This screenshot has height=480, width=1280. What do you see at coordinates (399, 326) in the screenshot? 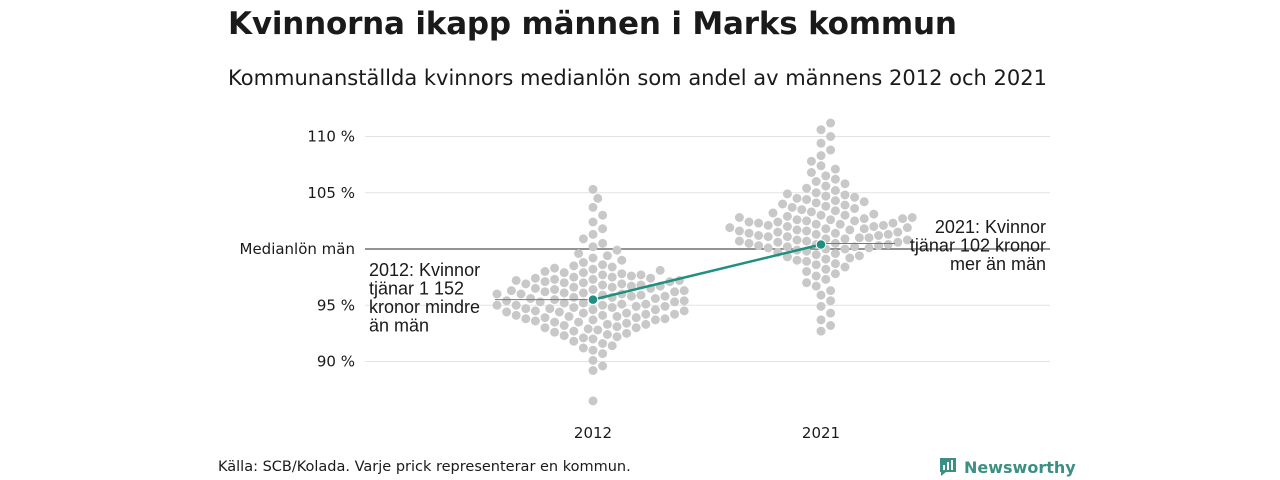
I see `annotation-line: än män` at bounding box center [399, 326].